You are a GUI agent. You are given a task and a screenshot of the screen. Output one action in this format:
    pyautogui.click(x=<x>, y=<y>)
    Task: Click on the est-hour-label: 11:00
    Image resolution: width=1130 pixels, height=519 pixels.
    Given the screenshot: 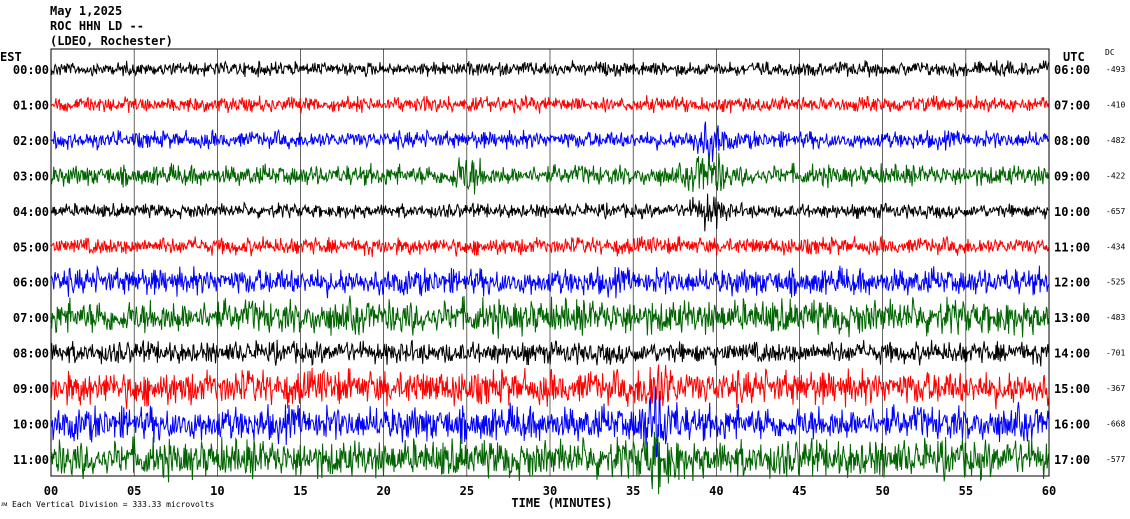 What is the action you would take?
    pyautogui.click(x=31, y=460)
    